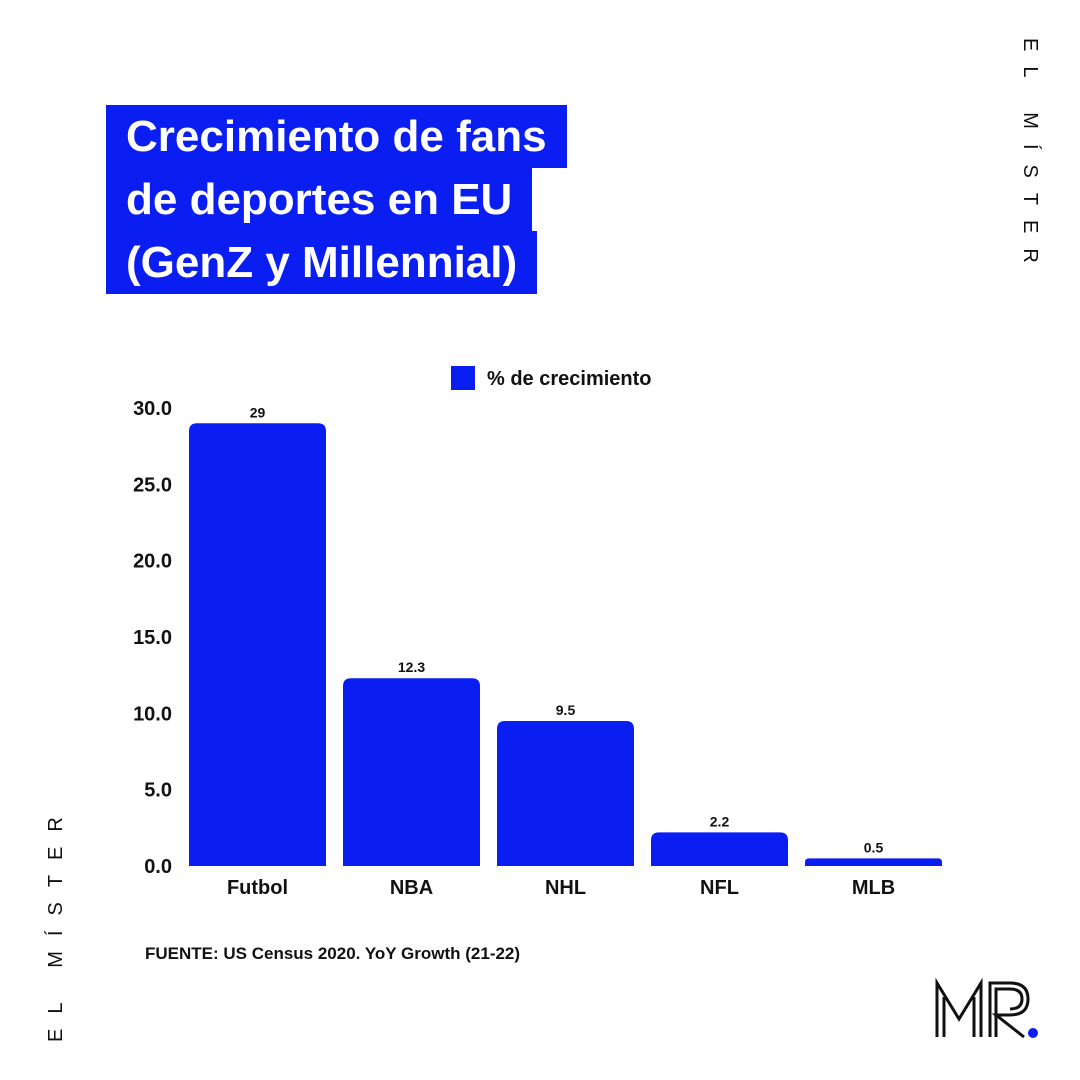  I want to click on y-tick-label: 20.0, so click(152, 562).